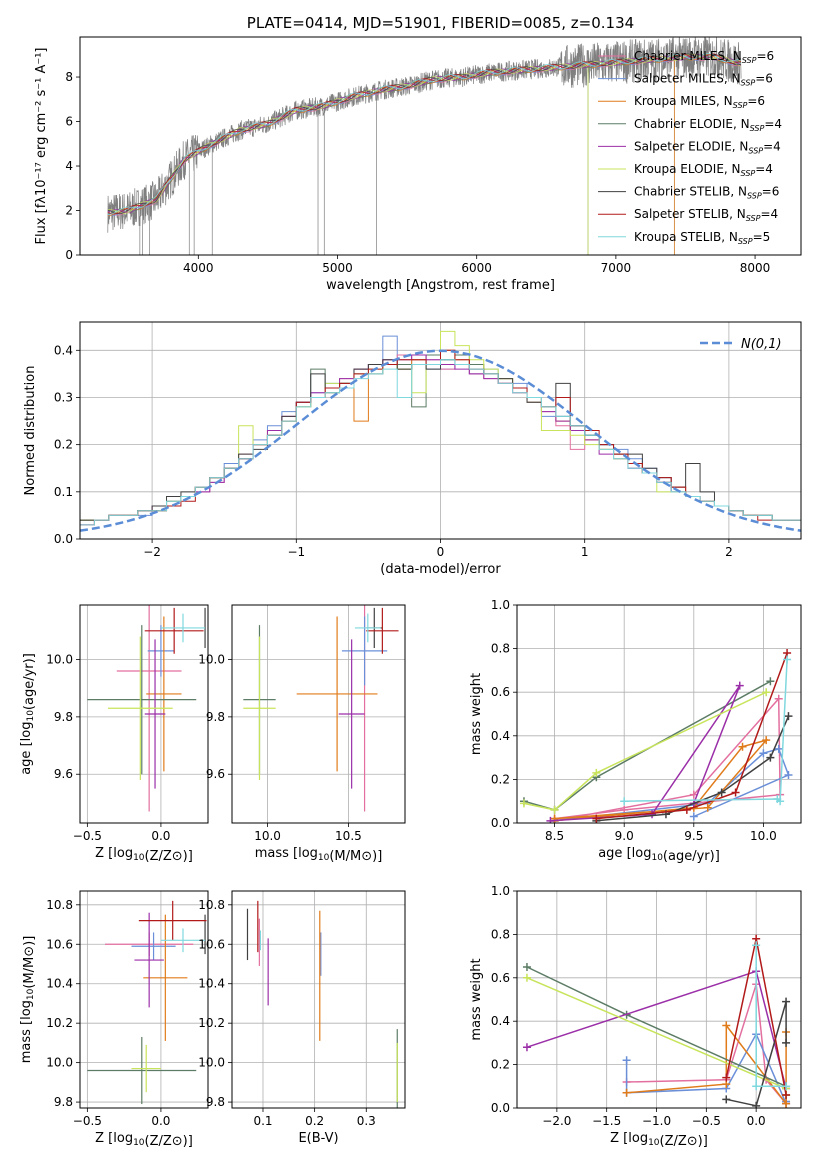 This screenshot has height=1170, width=819. What do you see at coordinates (693, 836) in the screenshot?
I see `x-tick-label: 9.5` at bounding box center [693, 836].